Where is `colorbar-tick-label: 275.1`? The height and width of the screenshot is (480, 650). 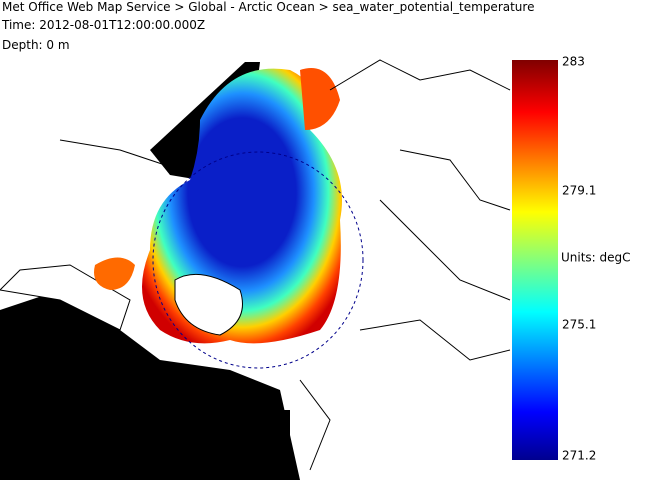
colorbar-tick-label: 275.1 is located at coordinates (579, 325).